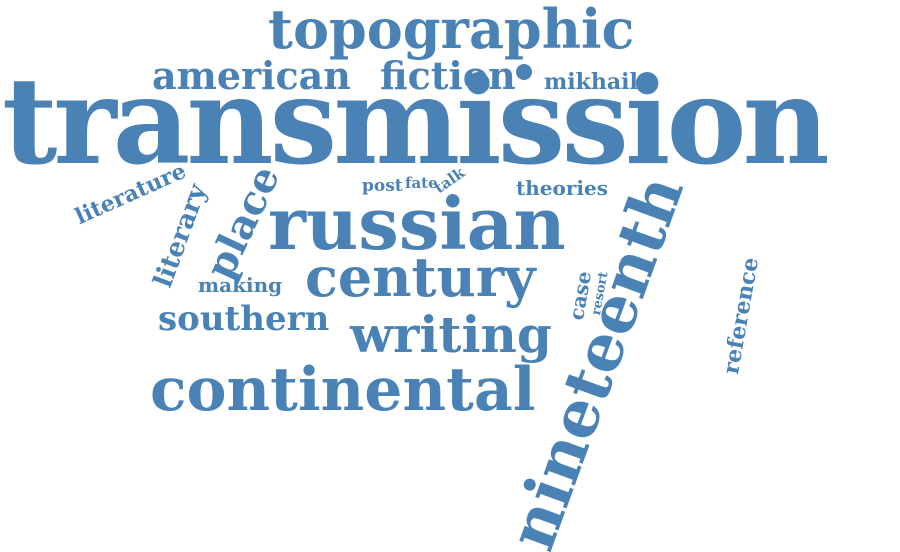 This screenshot has height=552, width=900. What do you see at coordinates (448, 75) in the screenshot?
I see `word-fiction: fiction` at bounding box center [448, 75].